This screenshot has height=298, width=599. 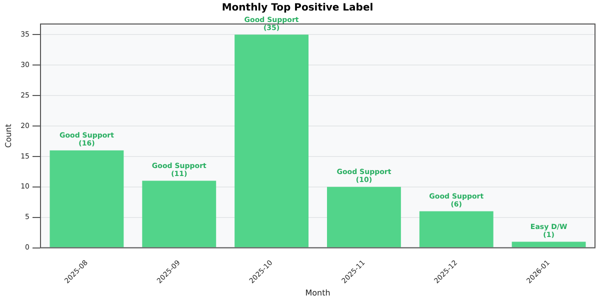 What do you see at coordinates (317, 293) in the screenshot?
I see `x-axis-title: Month` at bounding box center [317, 293].